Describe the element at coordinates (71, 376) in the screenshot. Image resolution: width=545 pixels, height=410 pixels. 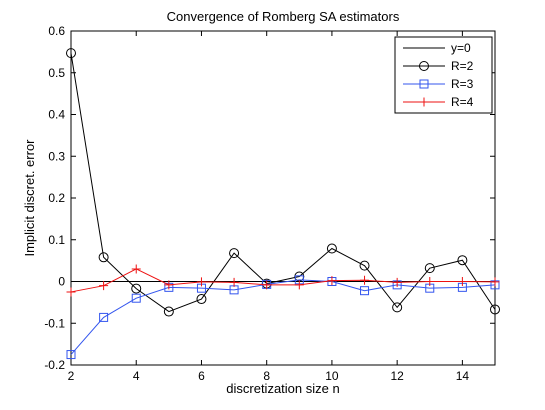
I see `x-tick-label: 2` at that location.